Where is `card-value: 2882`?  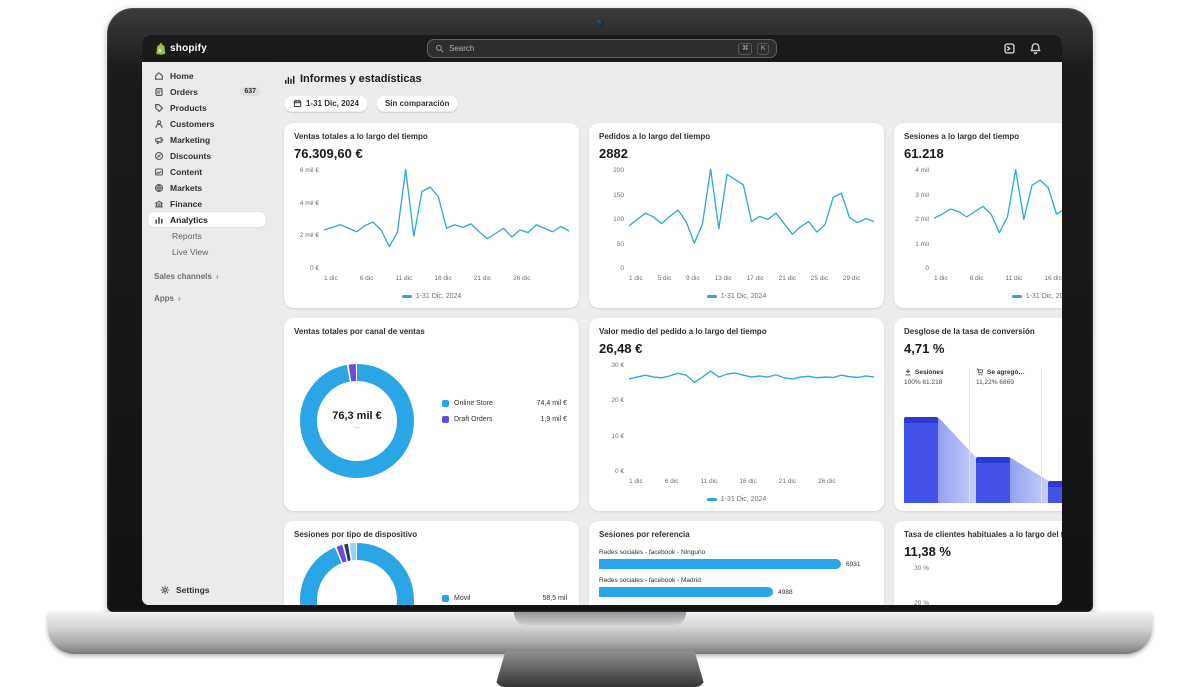 card-value: 2882 is located at coordinates (613, 153).